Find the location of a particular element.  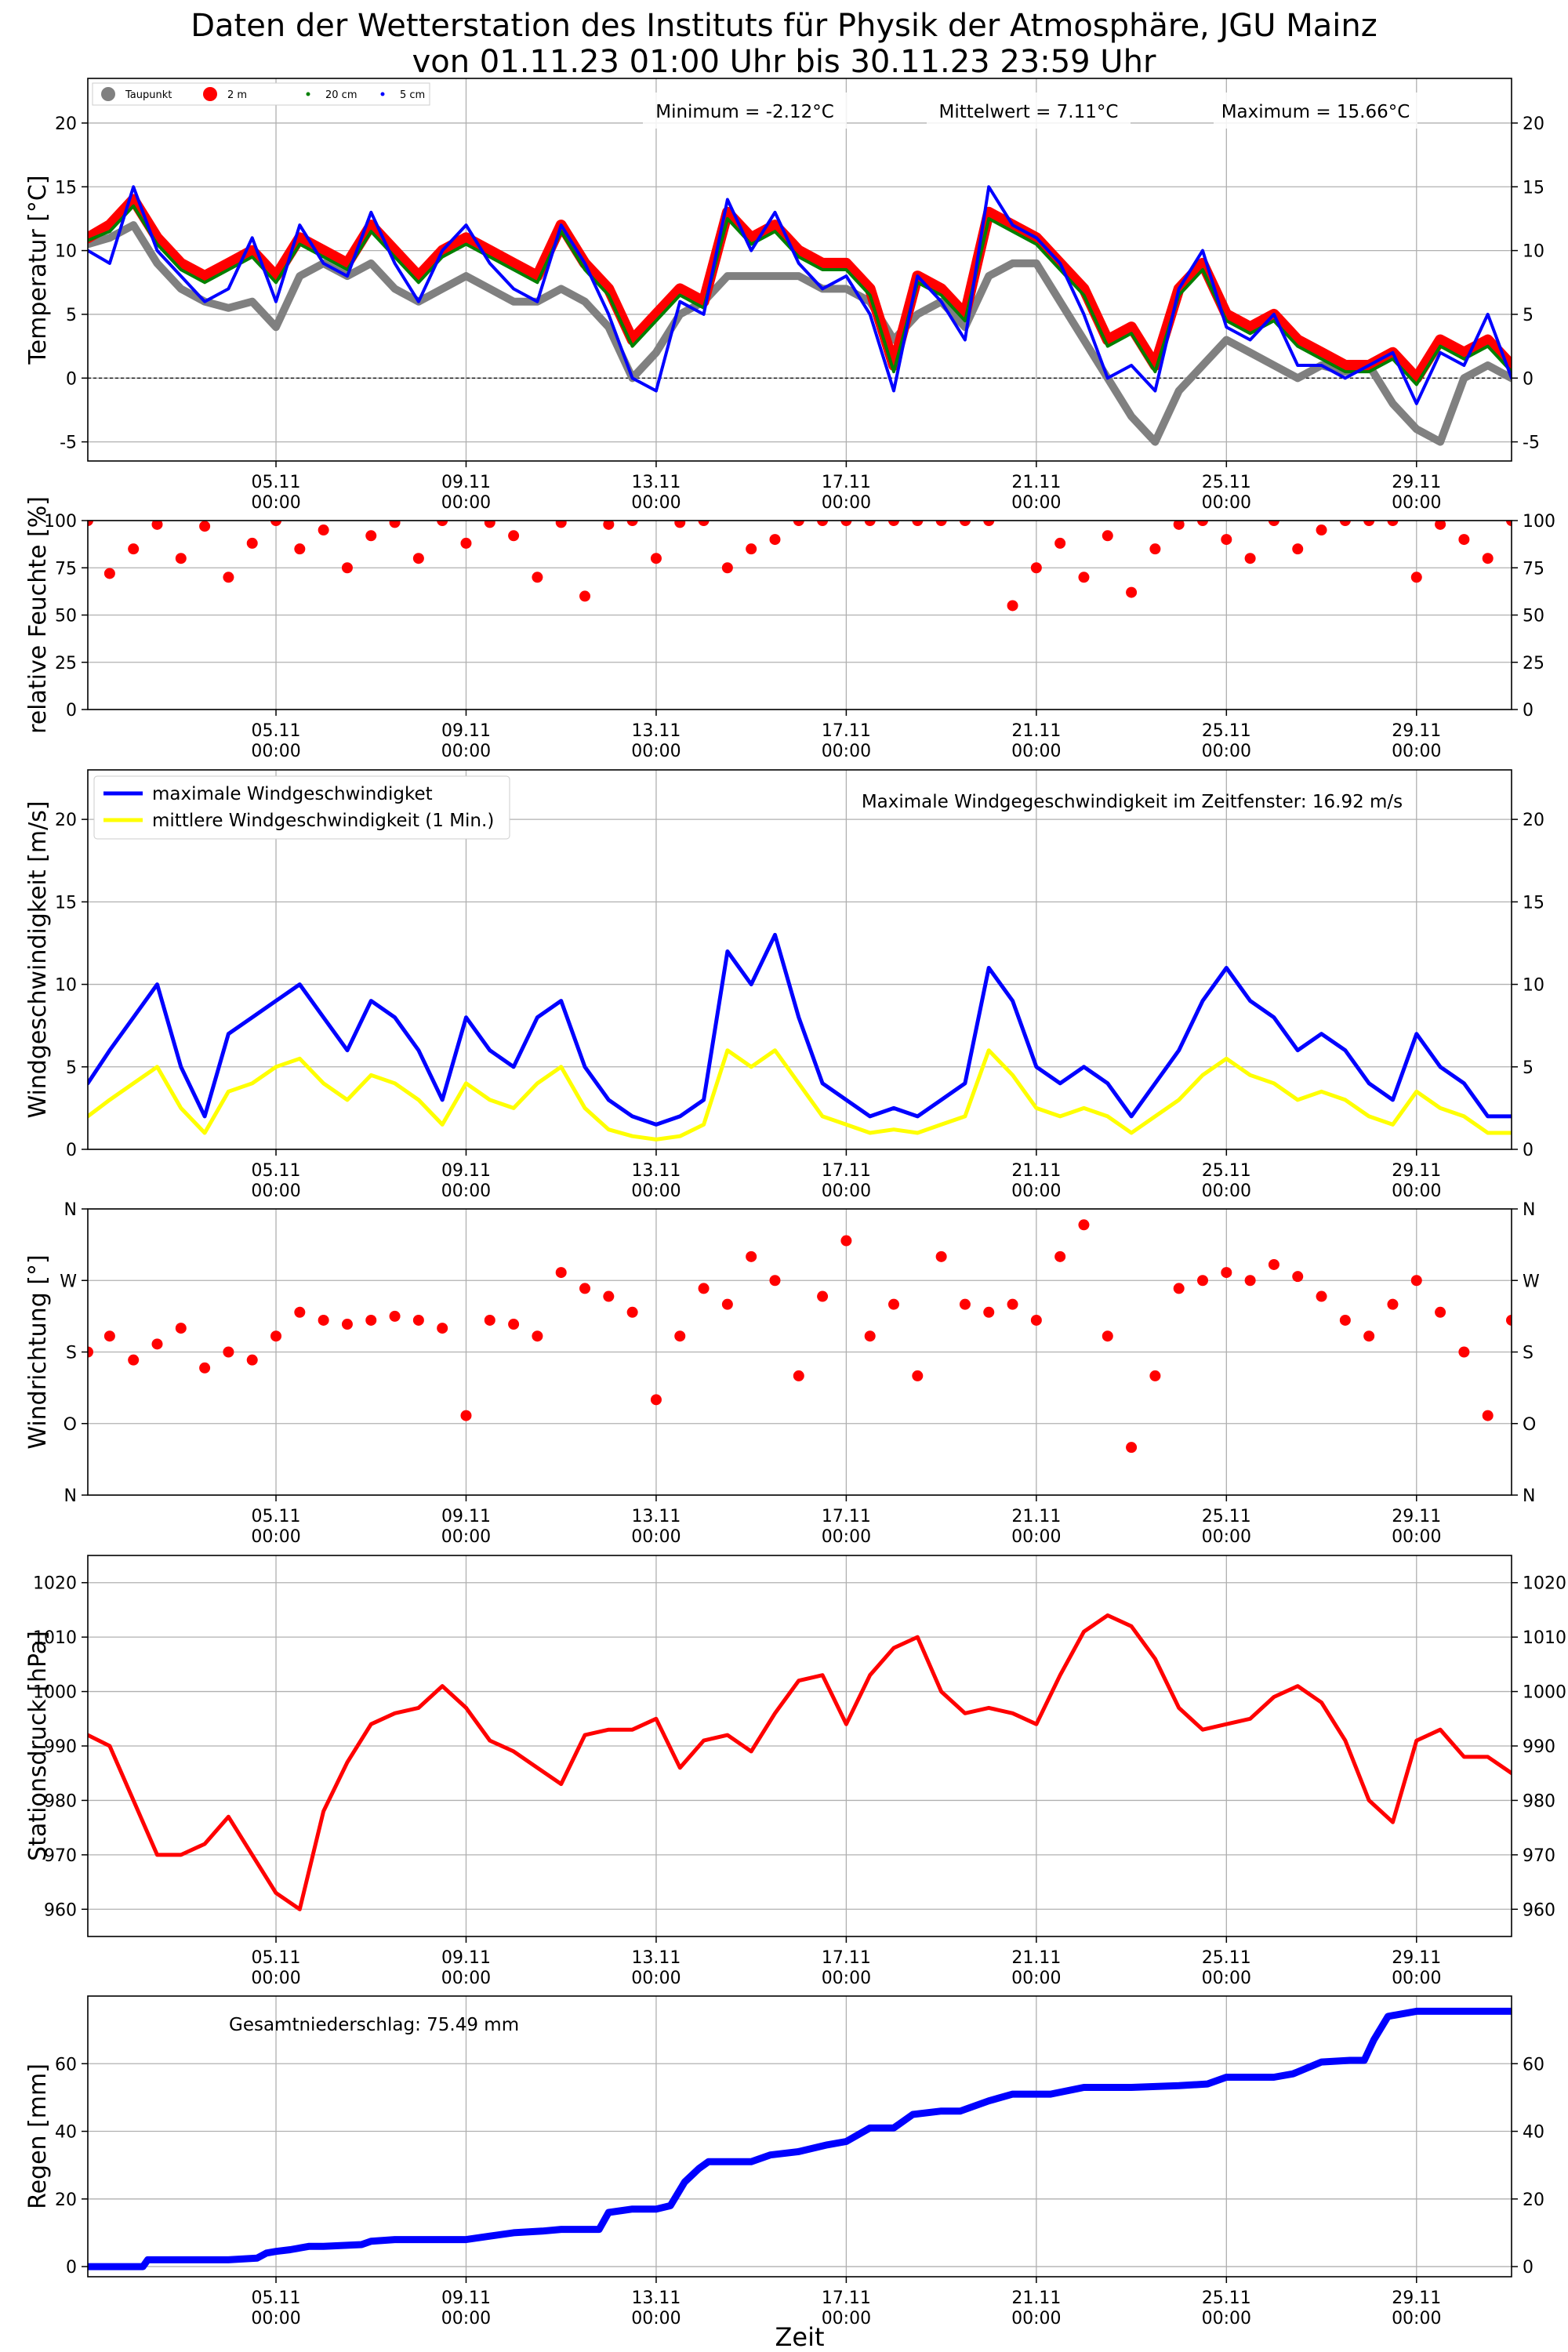

y-tick-label: 75 is located at coordinates (66, 569).